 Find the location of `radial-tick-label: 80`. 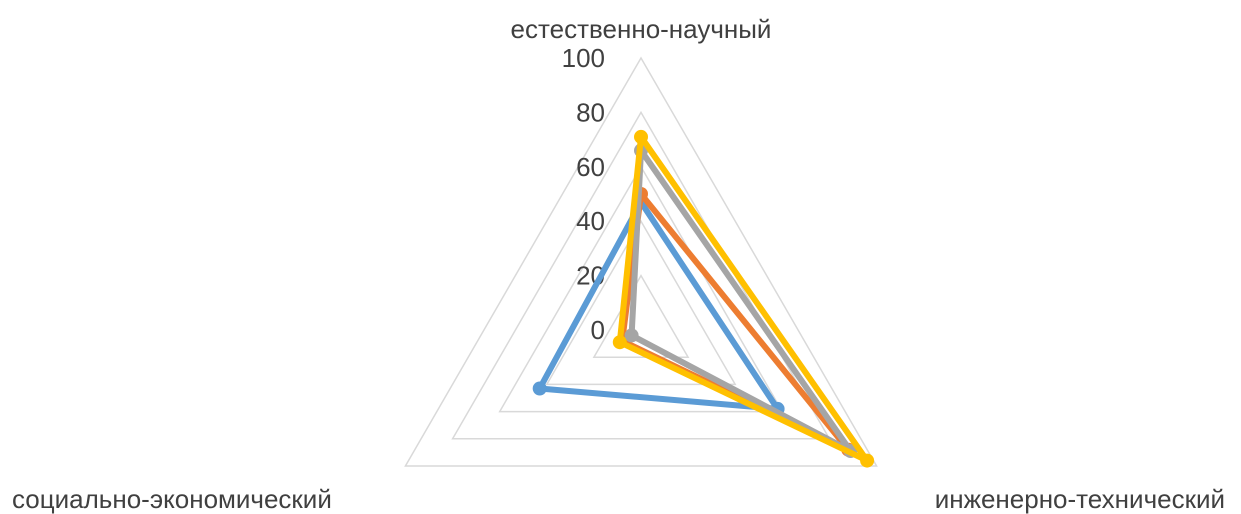

radial-tick-label: 80 is located at coordinates (590, 112).